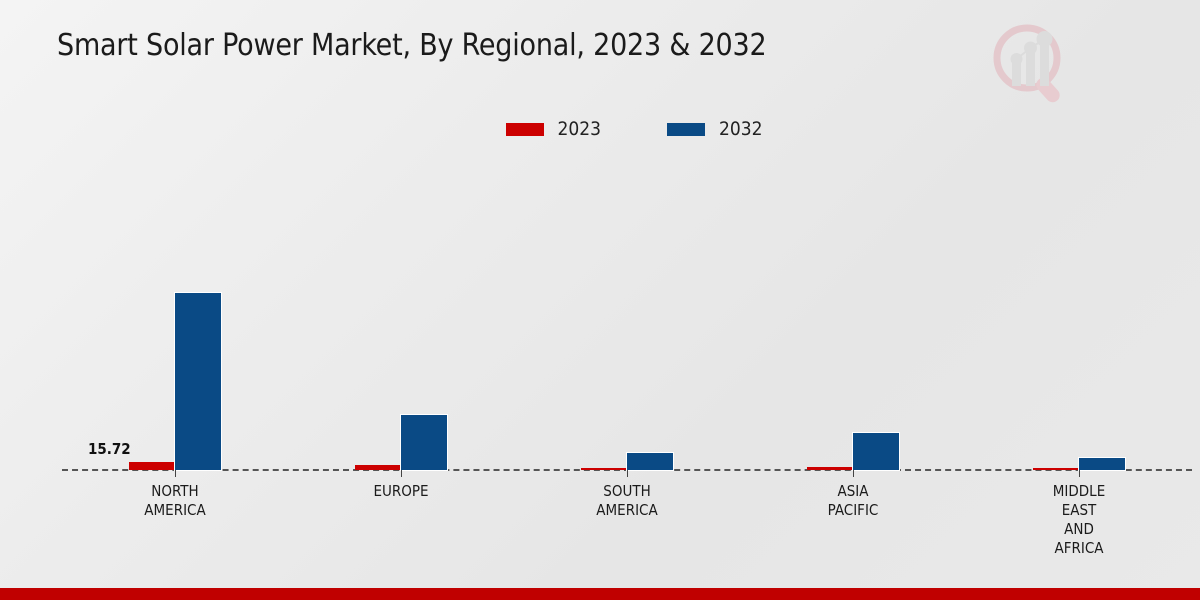  I want to click on bar-2032-asia-pacific, so click(876, 451).